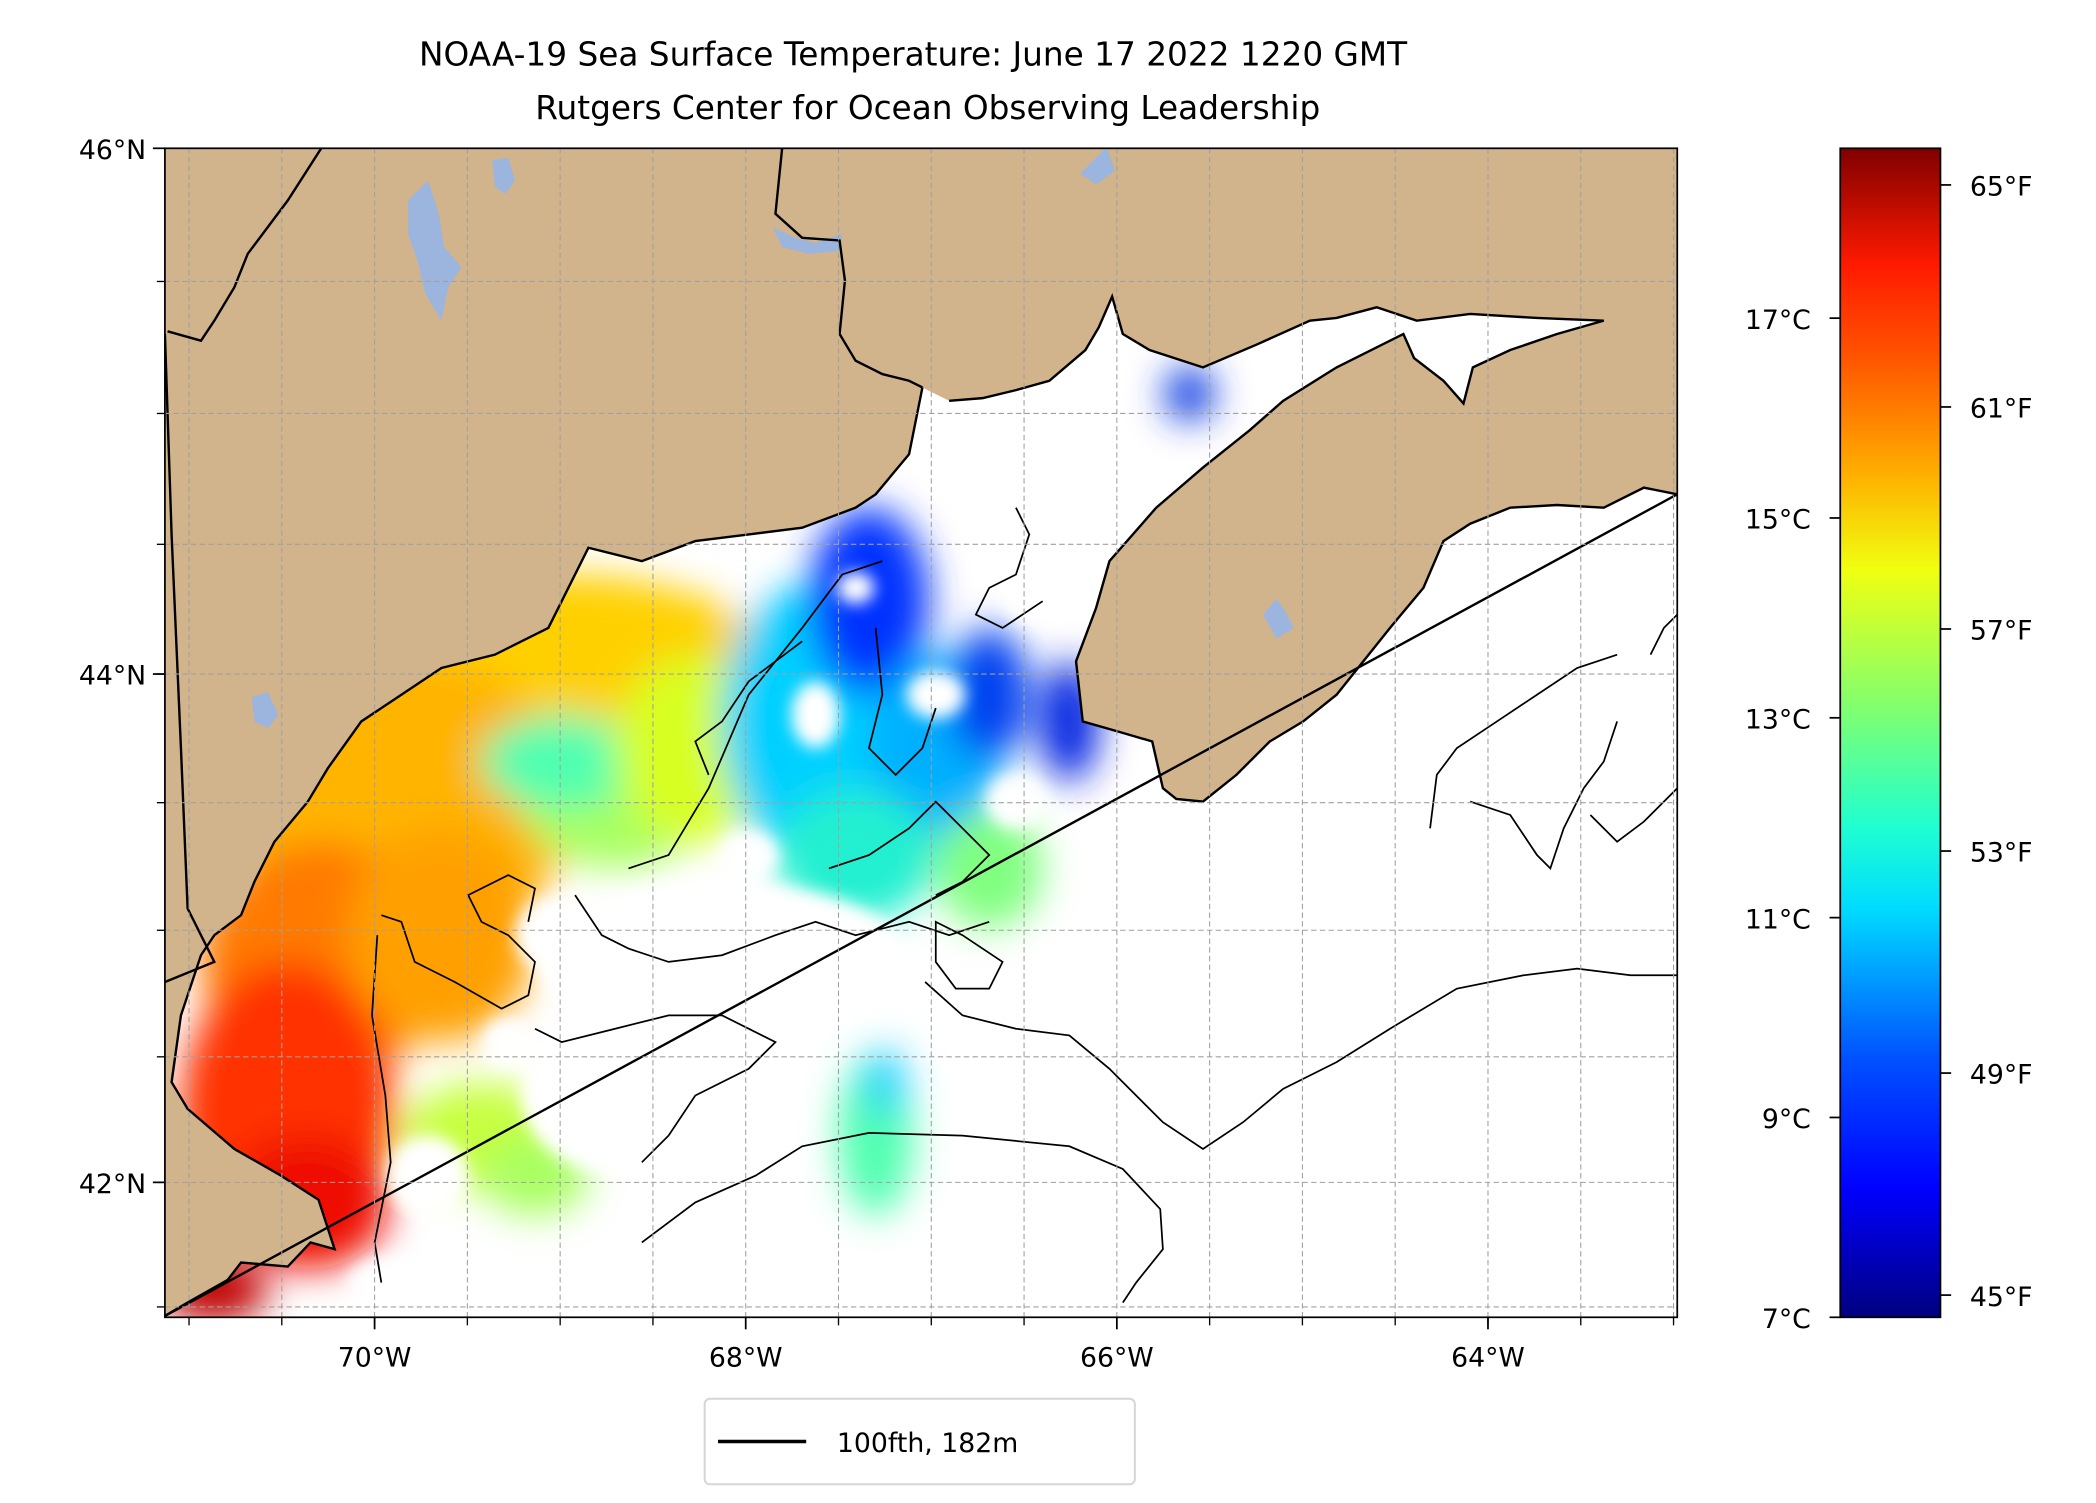 Image resolution: width=2096 pixels, height=1503 pixels. What do you see at coordinates (927, 1443) in the screenshot?
I see `legend-label: 100fth, 182m` at bounding box center [927, 1443].